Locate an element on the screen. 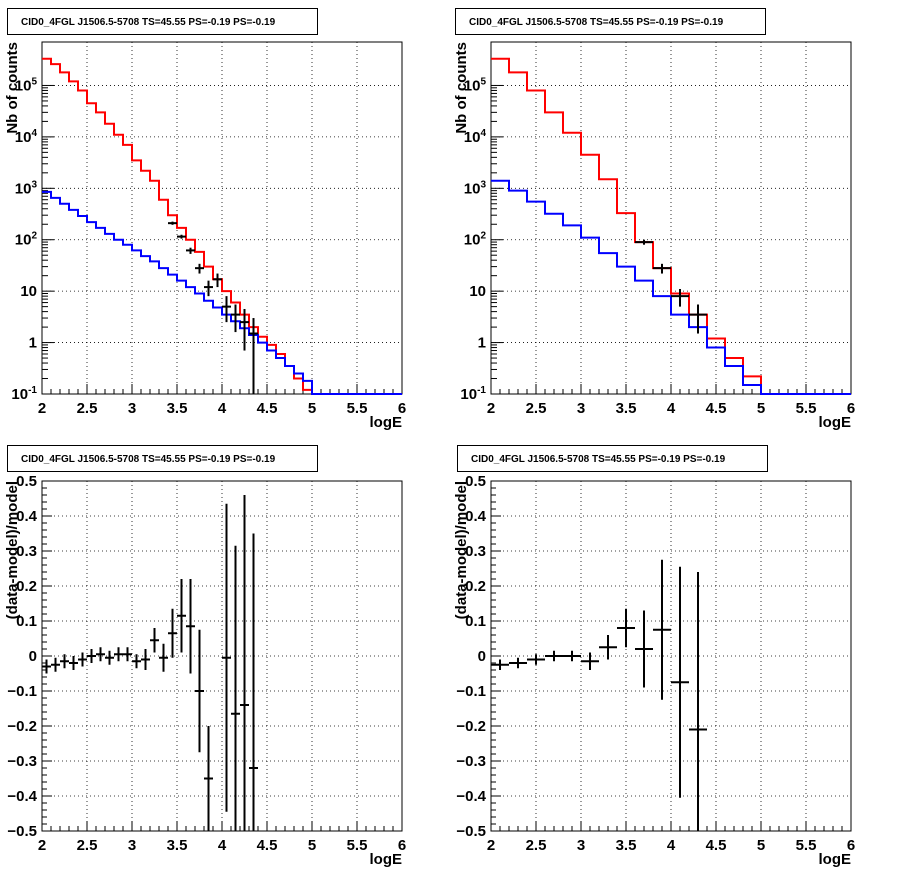 The height and width of the screenshot is (875, 898). y-tick-label: 10³ is located at coordinates (475, 188).